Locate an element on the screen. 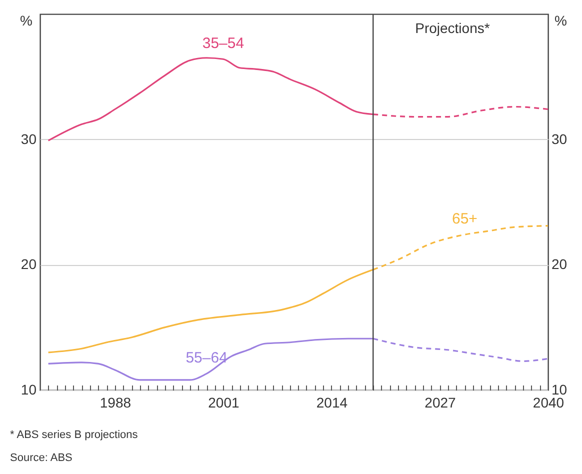 This screenshot has width=582, height=474. y-axis-title: % is located at coordinates (26, 20).